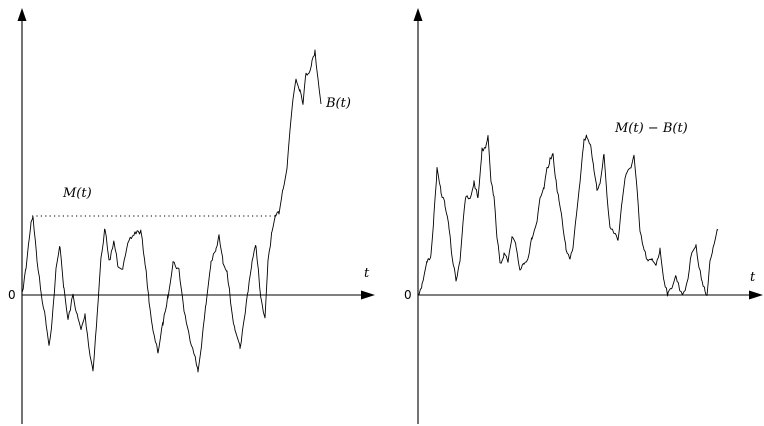 Image resolution: width=764 pixels, height=426 pixels. What do you see at coordinates (368, 295) in the screenshot?
I see `left-x-axis-arrow` at bounding box center [368, 295].